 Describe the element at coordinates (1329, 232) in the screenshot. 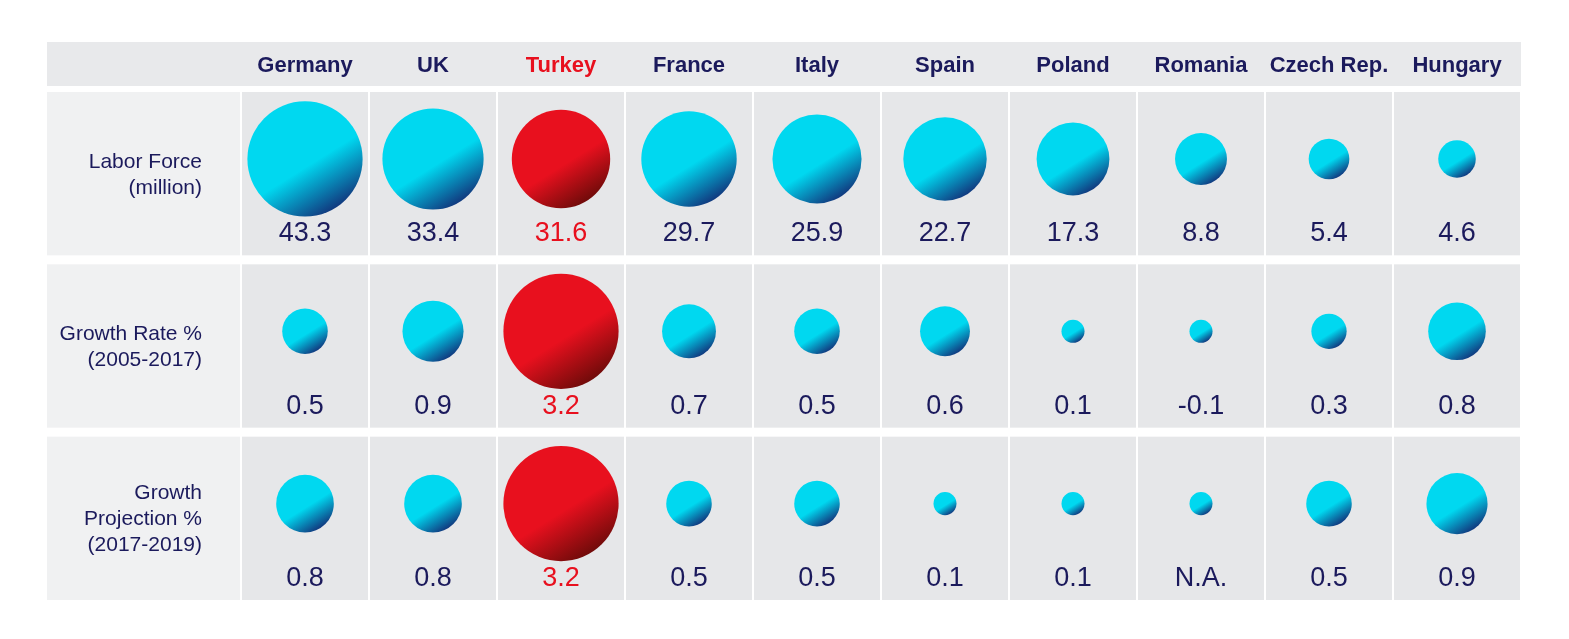

I see `data-label: 5.4` at that location.